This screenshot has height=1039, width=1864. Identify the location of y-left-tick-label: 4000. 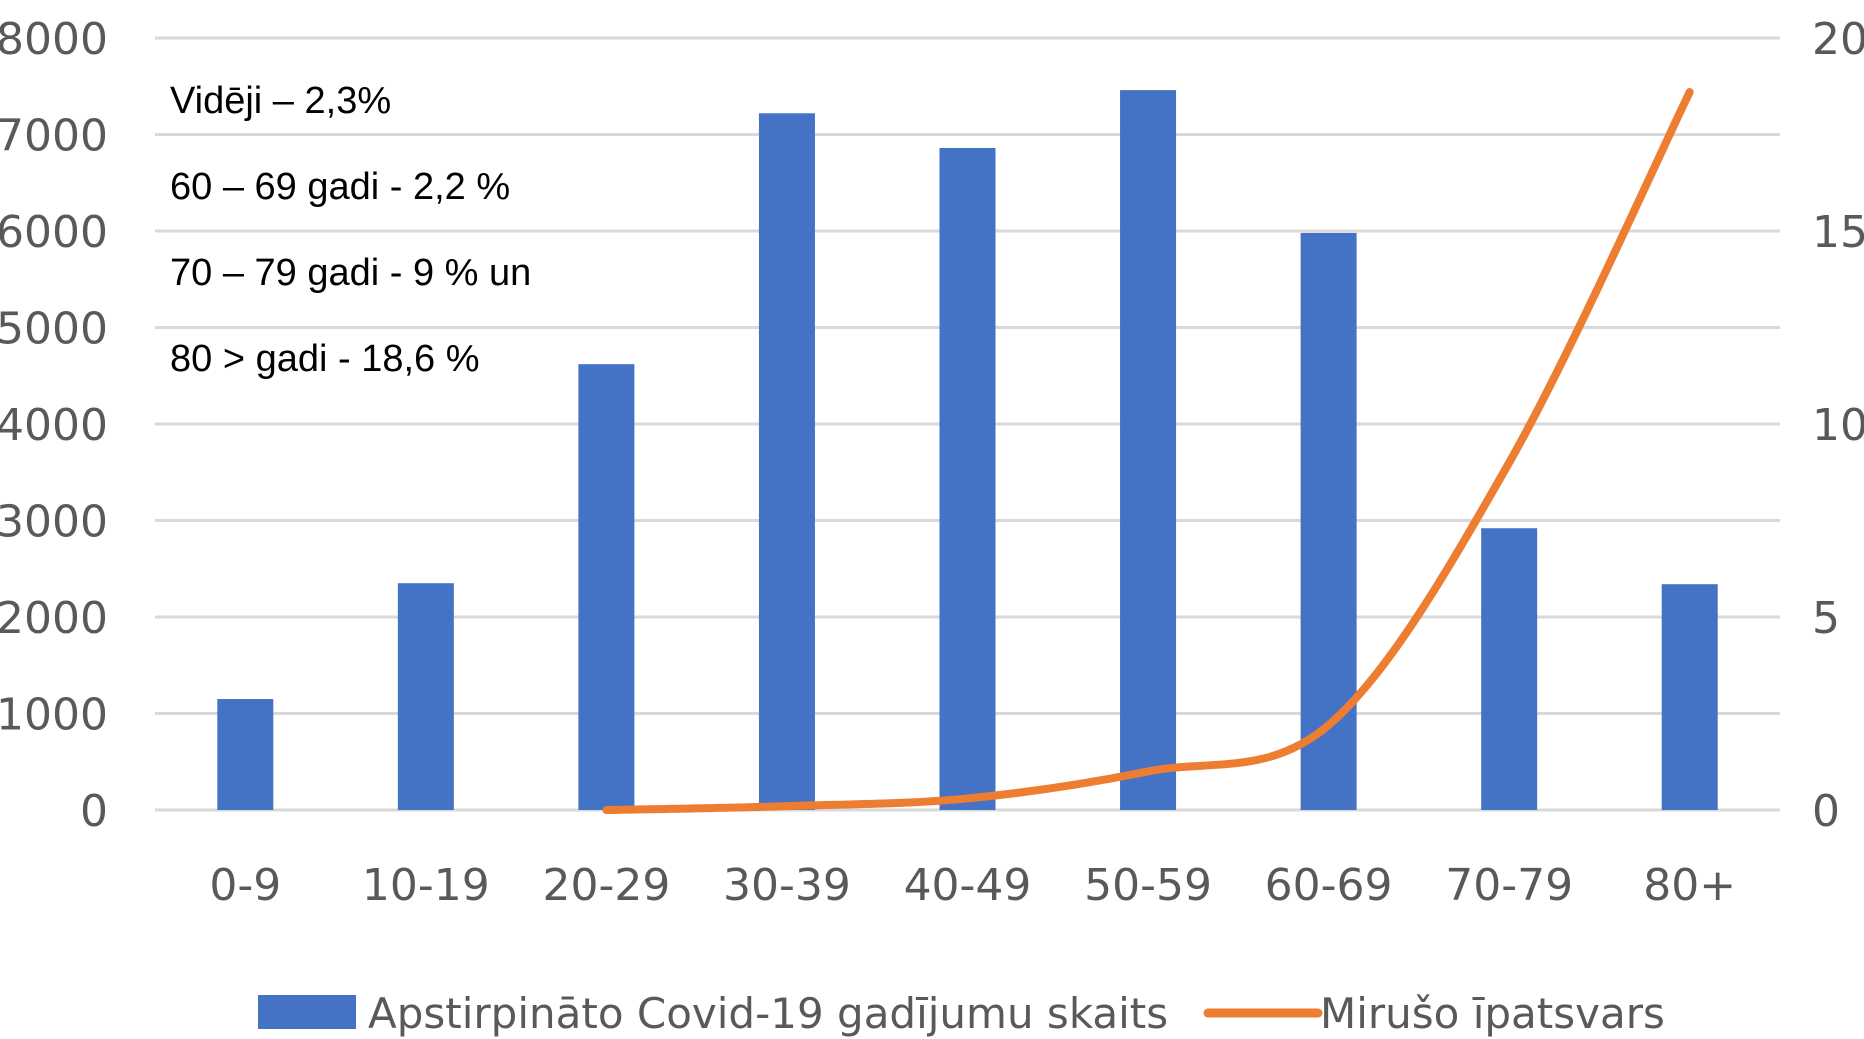
(54, 425).